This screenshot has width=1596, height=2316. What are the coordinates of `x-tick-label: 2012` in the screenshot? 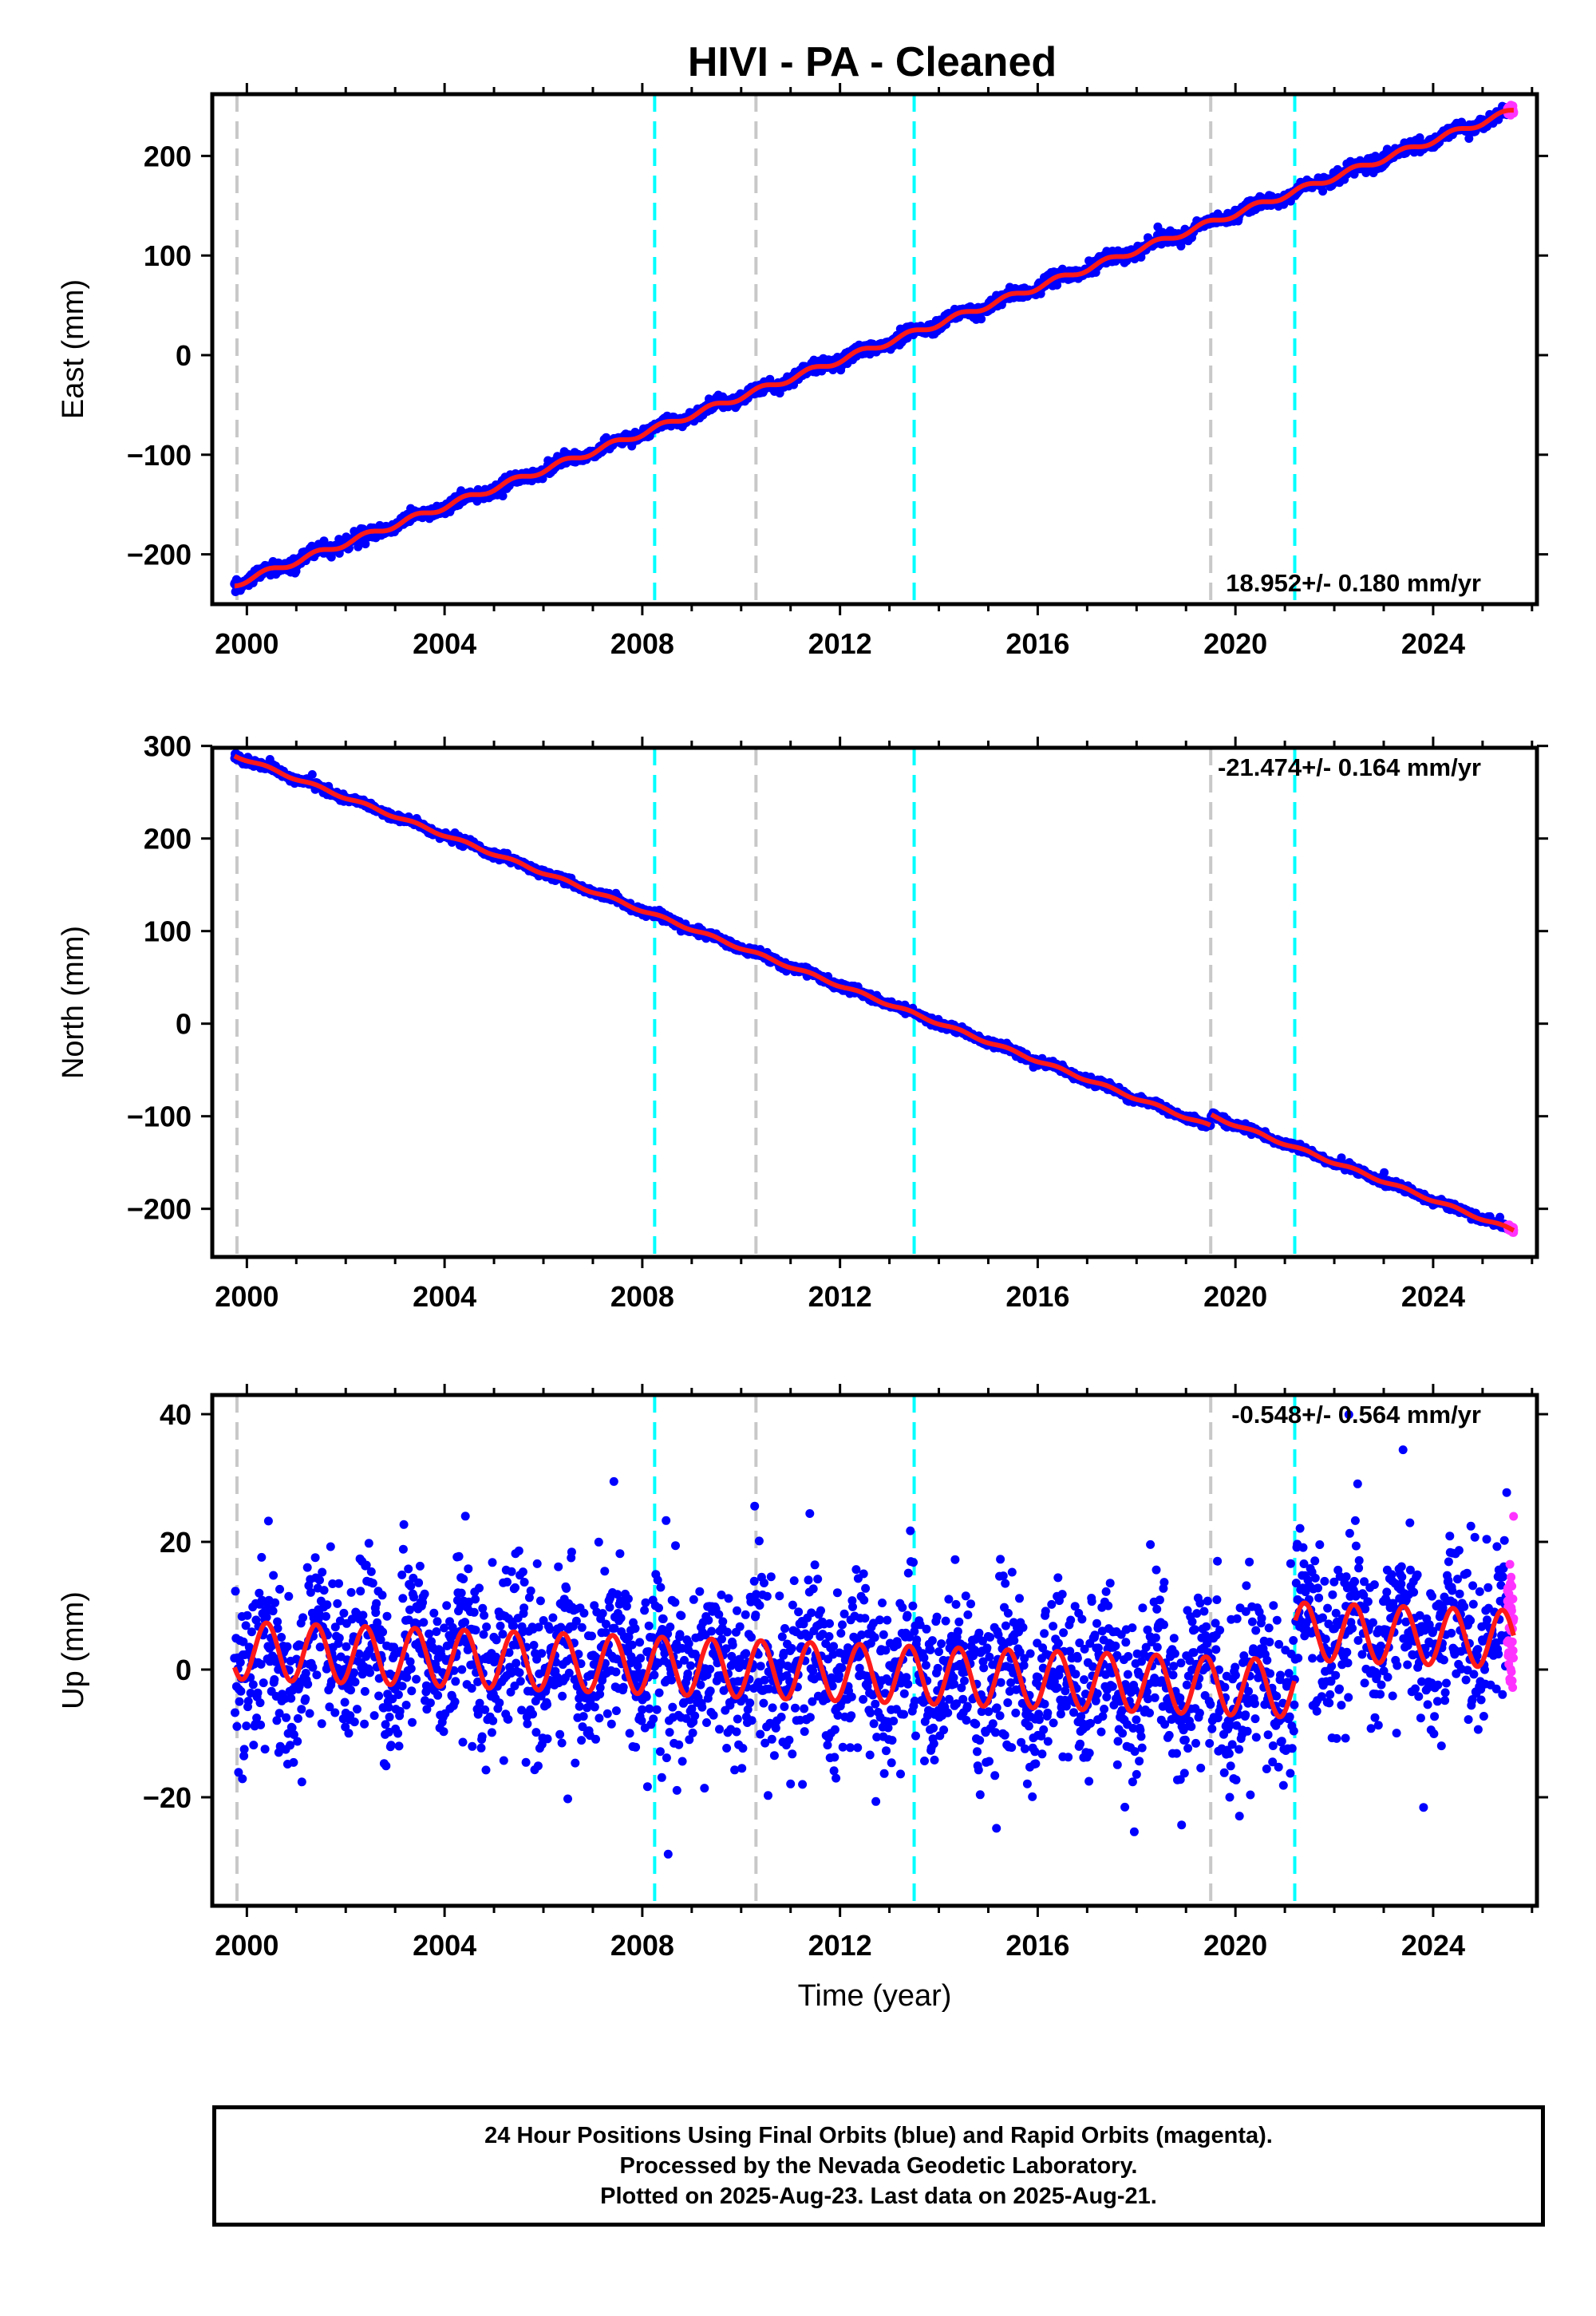 It's located at (840, 643).